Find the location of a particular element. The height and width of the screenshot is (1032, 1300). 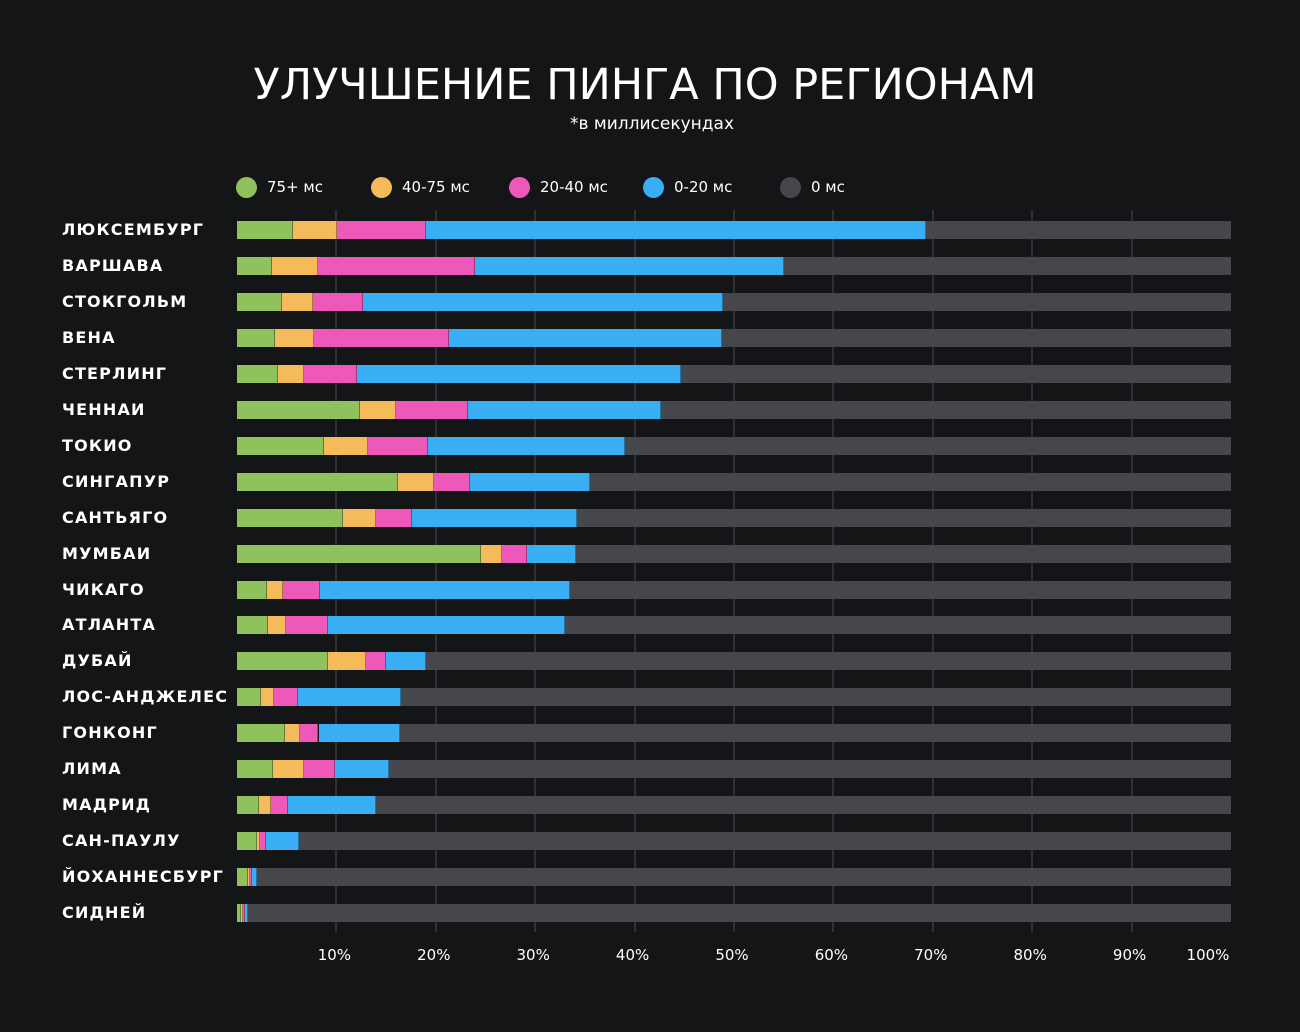

category-label: ЛИМА is located at coordinates (92, 769).